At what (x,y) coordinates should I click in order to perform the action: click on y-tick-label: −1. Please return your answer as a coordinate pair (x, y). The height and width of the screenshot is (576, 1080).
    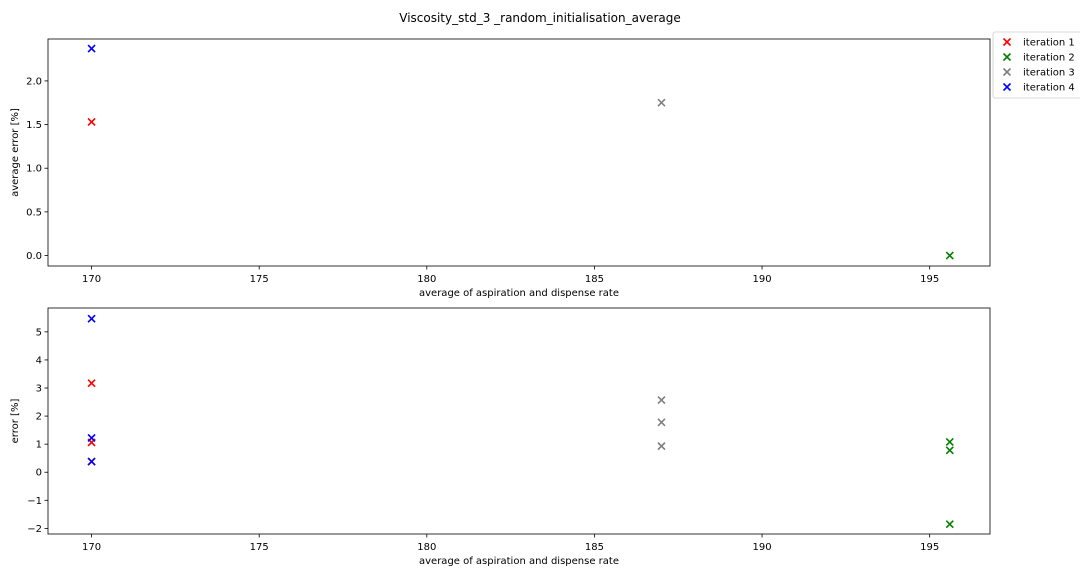
    Looking at the image, I should click on (34, 501).